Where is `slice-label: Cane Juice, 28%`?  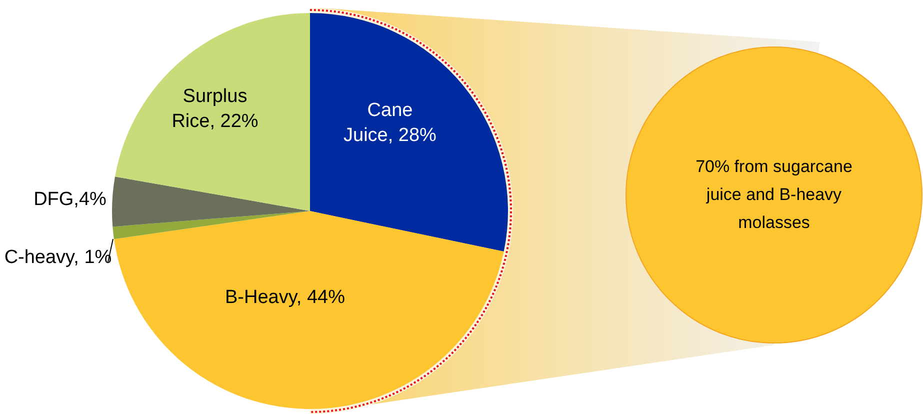
slice-label: Cane Juice, 28% is located at coordinates (390, 123).